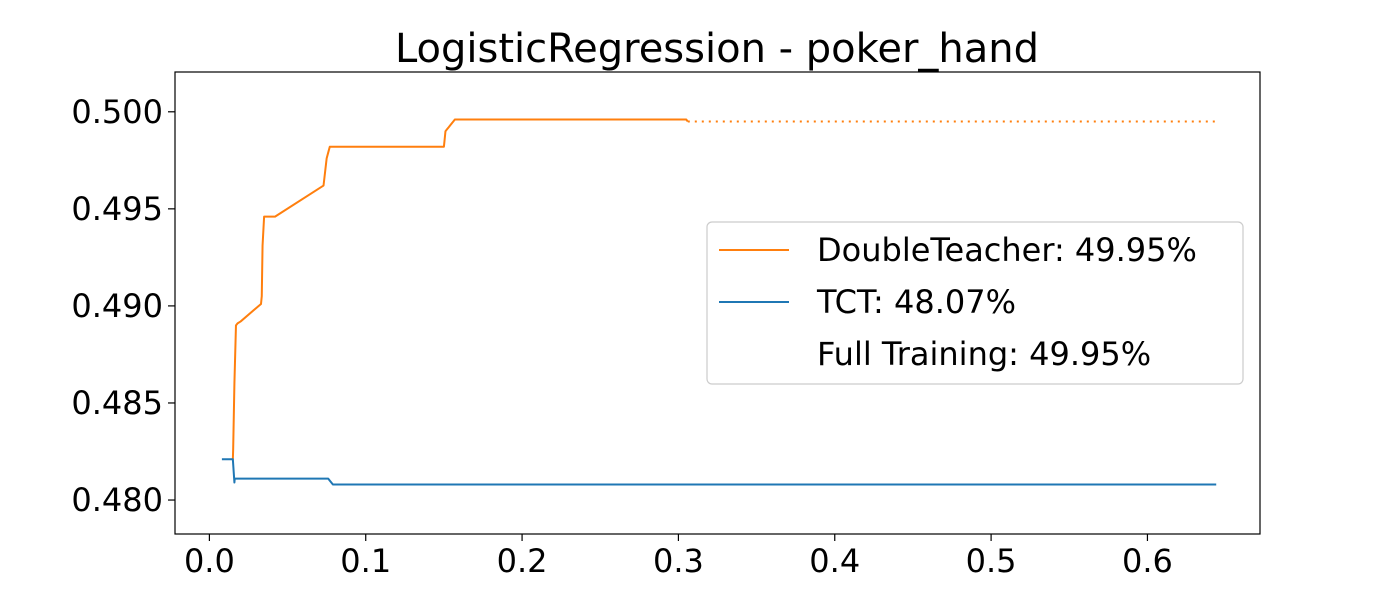  I want to click on x-tick-label: 0.1, so click(365, 561).